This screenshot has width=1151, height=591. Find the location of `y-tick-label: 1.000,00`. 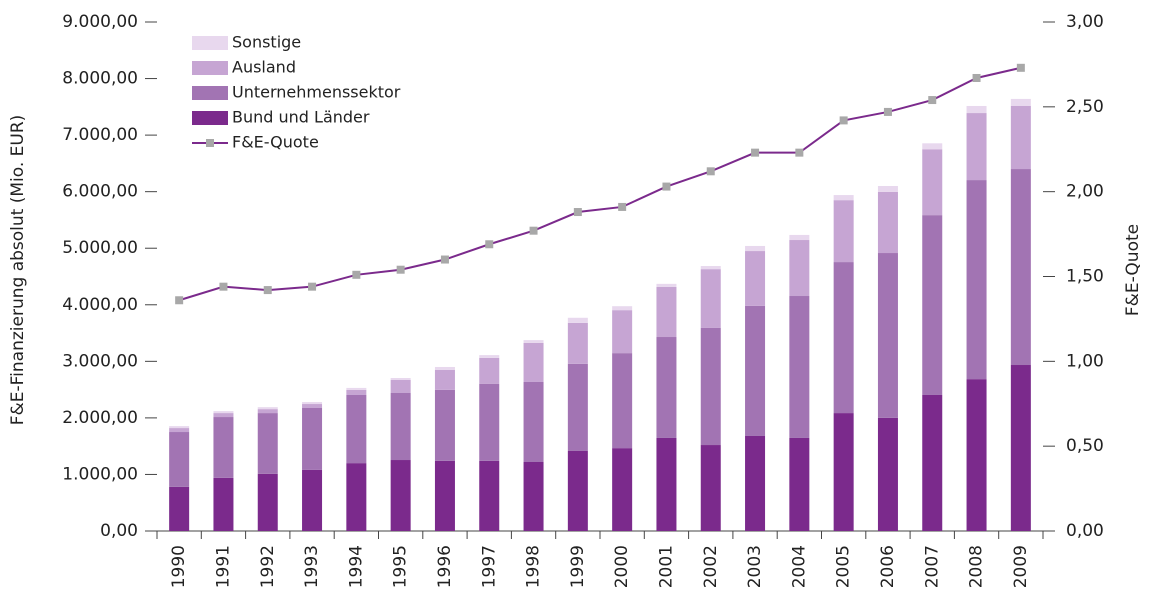

y-tick-label: 1.000,00 is located at coordinates (100, 474).